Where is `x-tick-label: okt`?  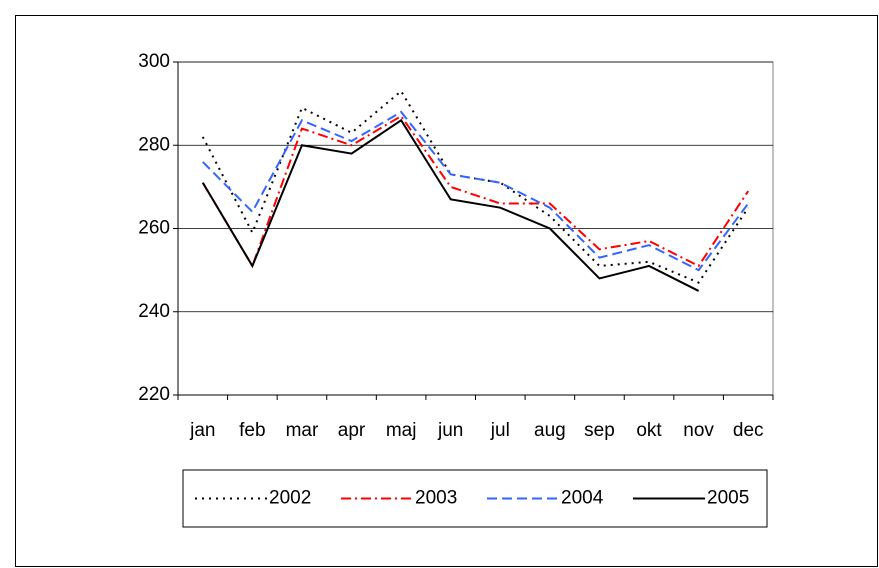 x-tick-label: okt is located at coordinates (649, 430).